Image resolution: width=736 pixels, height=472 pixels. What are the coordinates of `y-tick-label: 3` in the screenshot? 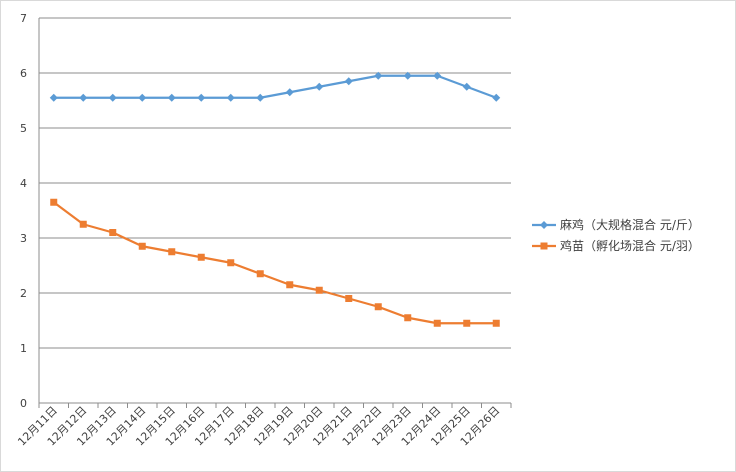 It's located at (23, 238).